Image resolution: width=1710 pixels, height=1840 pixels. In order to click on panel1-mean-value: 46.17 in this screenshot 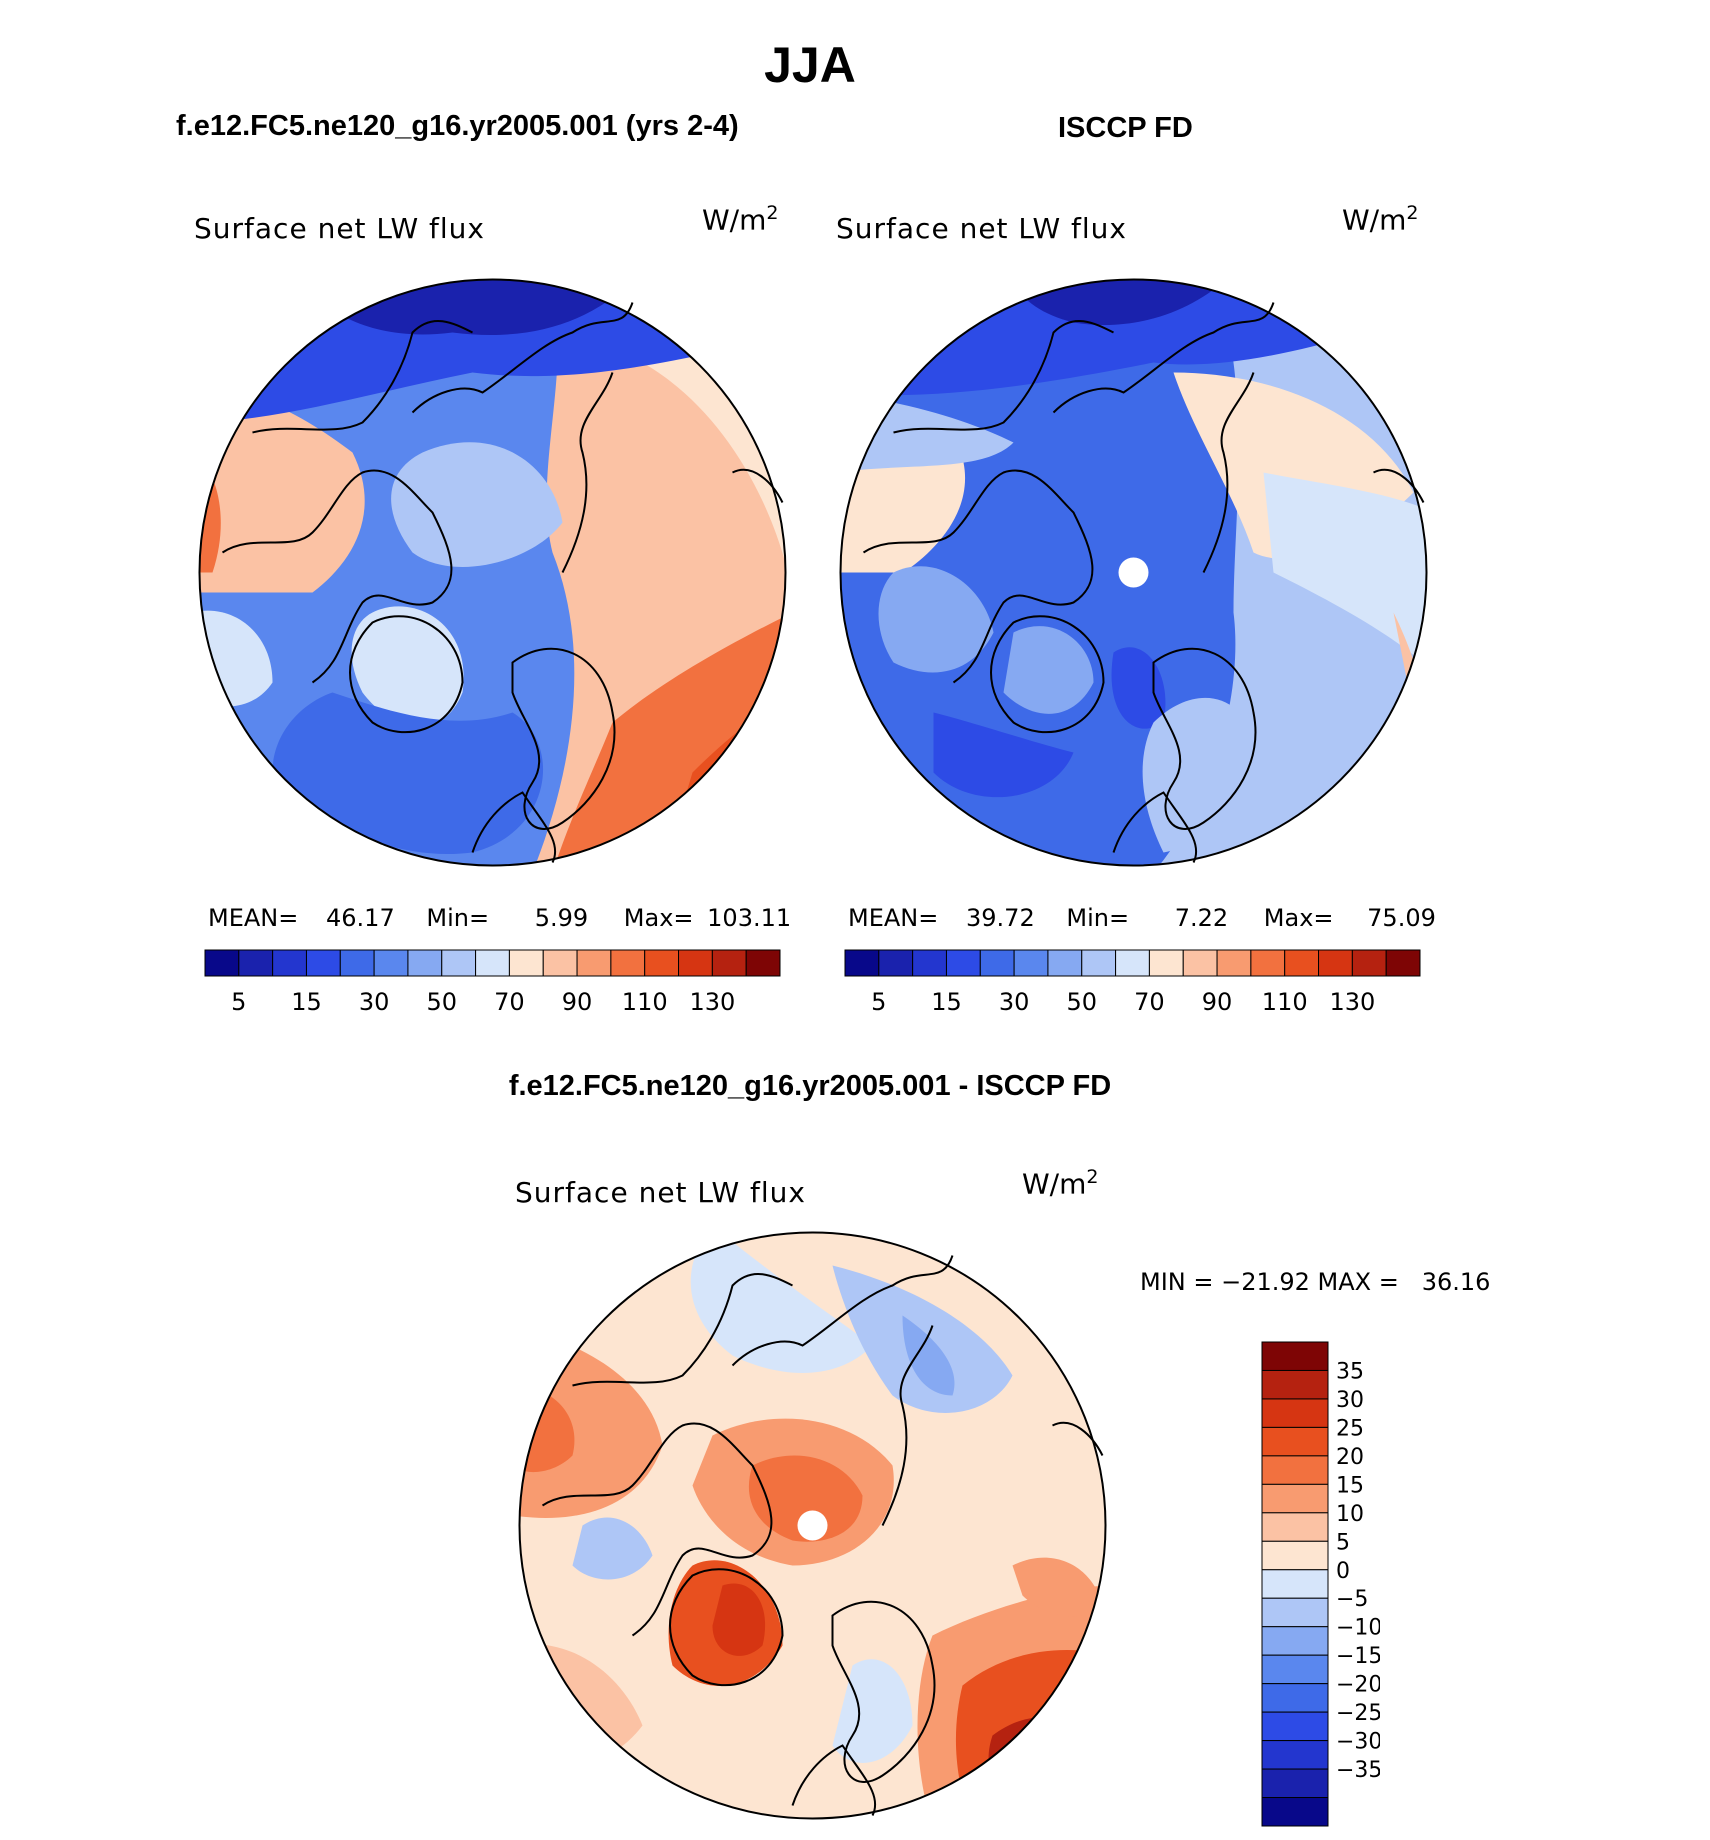, I will do `click(360, 918)`.